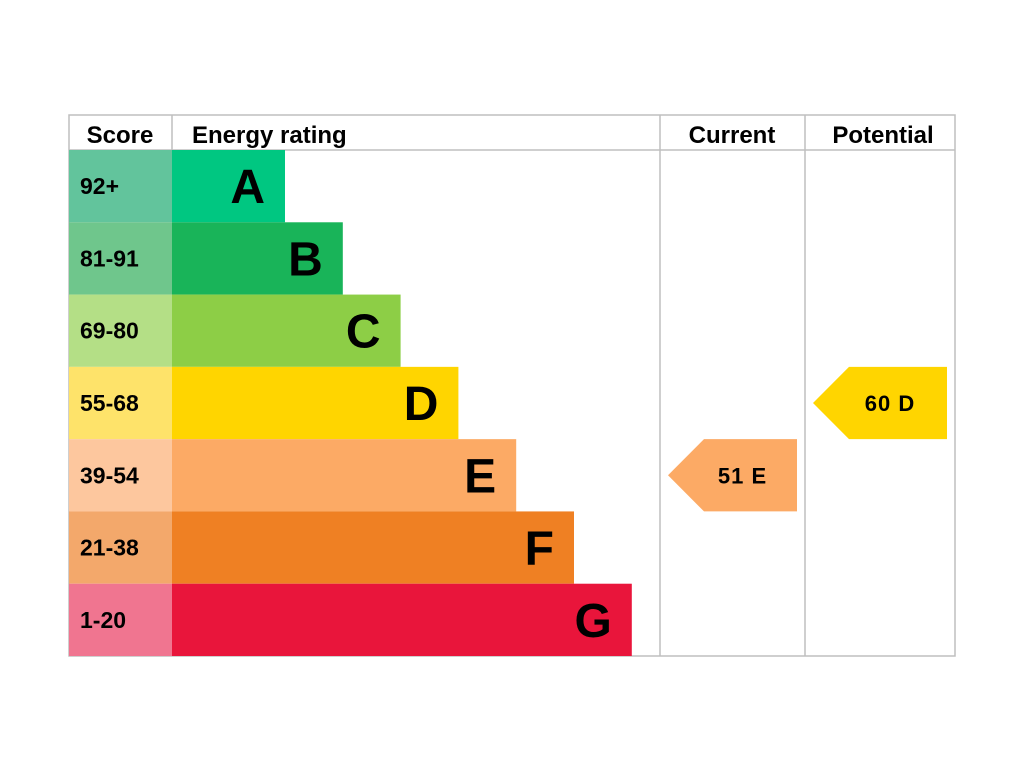  What do you see at coordinates (109, 331) in the screenshot?
I see `score-label-c: 69-80` at bounding box center [109, 331].